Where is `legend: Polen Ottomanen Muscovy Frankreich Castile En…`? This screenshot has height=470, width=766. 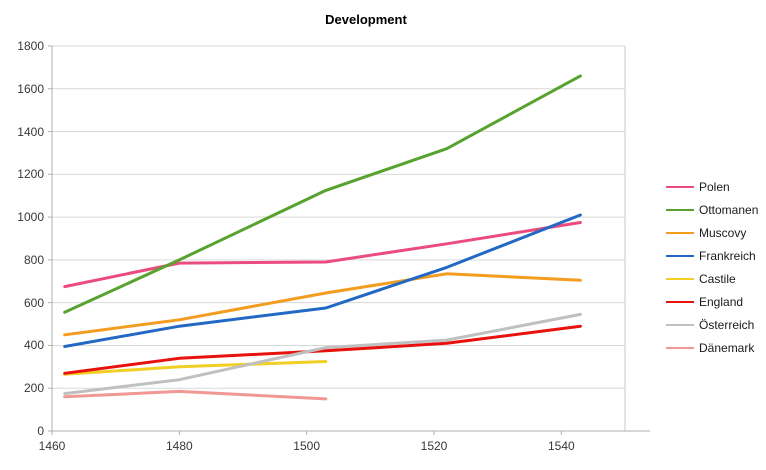
legend: Polen Ottomanen Muscovy Frankreich Castile En… is located at coordinates (712, 267).